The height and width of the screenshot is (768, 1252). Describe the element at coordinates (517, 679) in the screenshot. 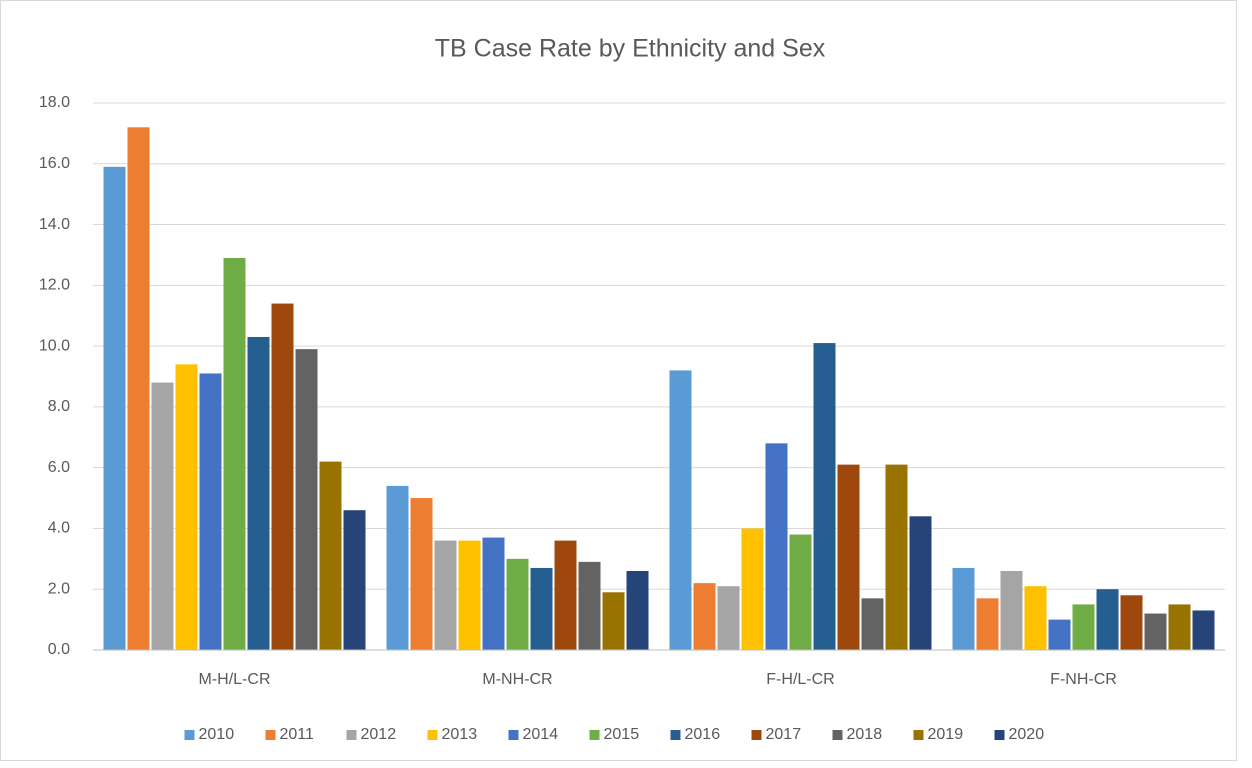

I see `x-tick-label: M-NH-CR` at that location.